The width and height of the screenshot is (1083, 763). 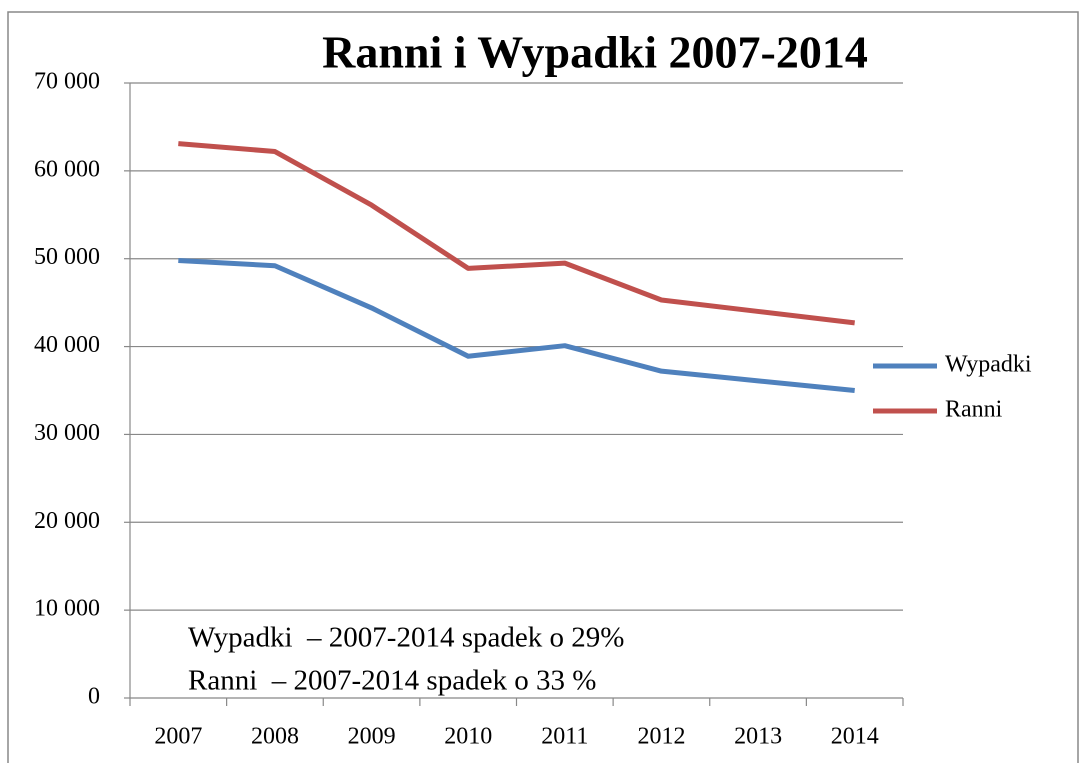 I want to click on y-tick-label: 50 000, so click(x=67, y=257).